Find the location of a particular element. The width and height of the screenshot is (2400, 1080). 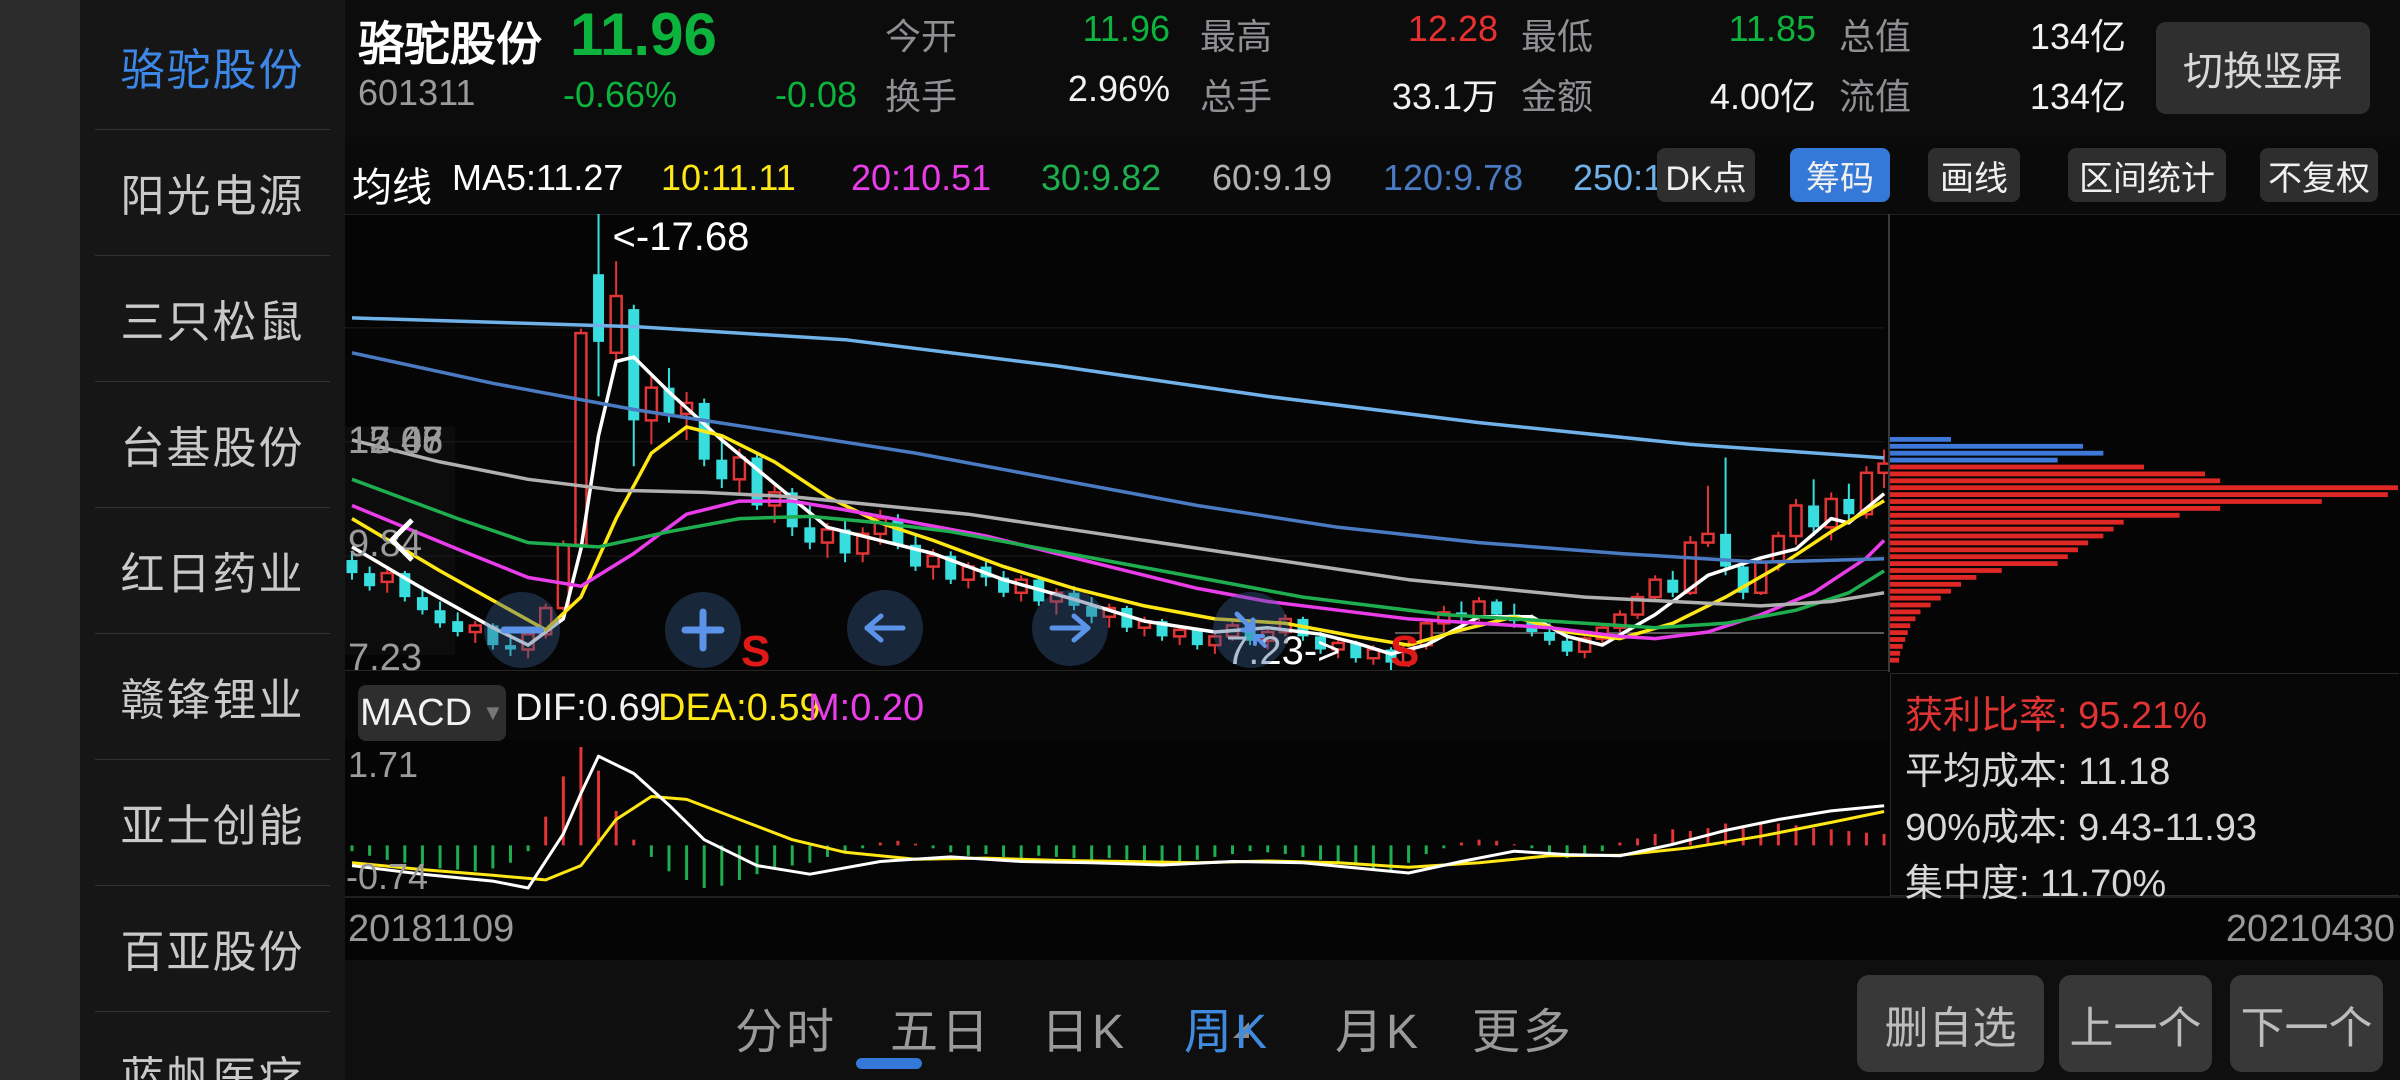

stat-label: 流值 is located at coordinates (1875, 96).